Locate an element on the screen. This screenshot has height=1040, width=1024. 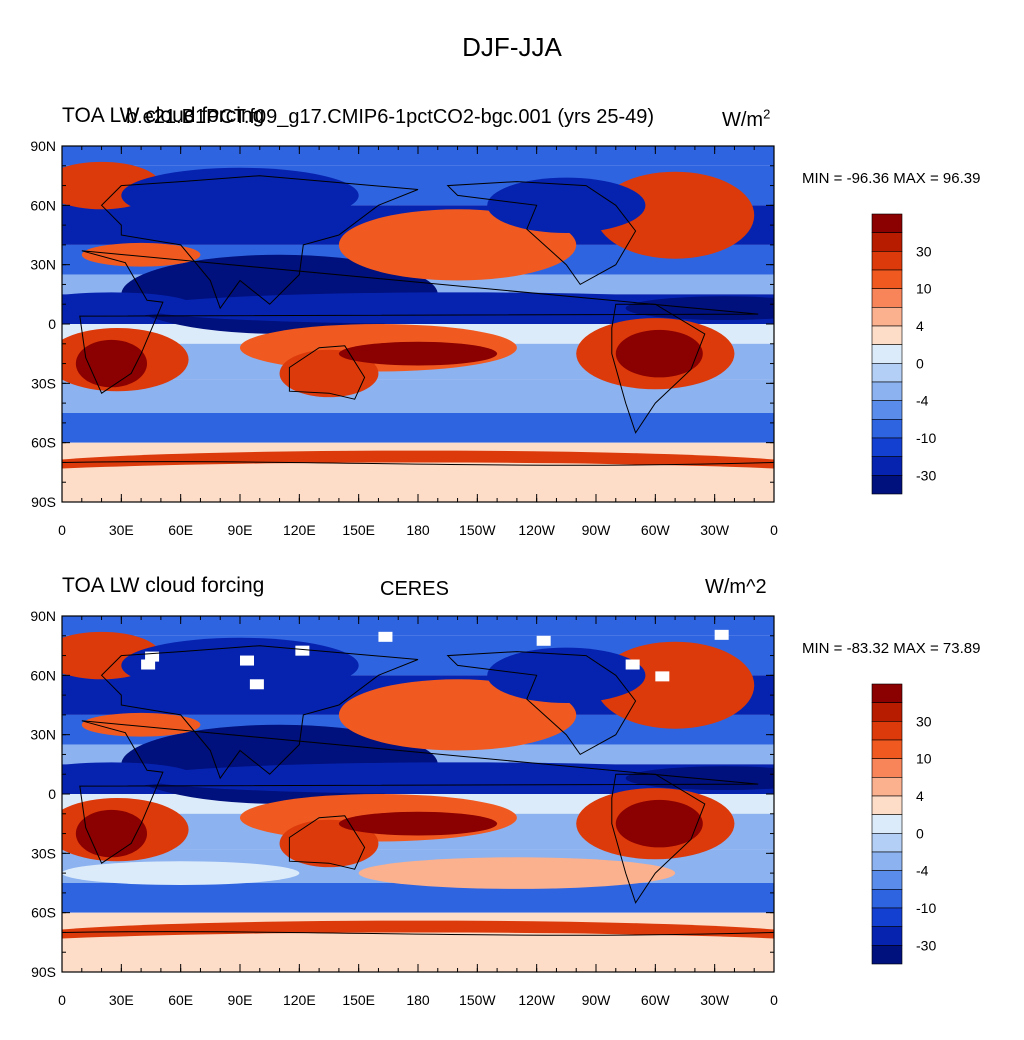
south-indian is located at coordinates (181, 873).